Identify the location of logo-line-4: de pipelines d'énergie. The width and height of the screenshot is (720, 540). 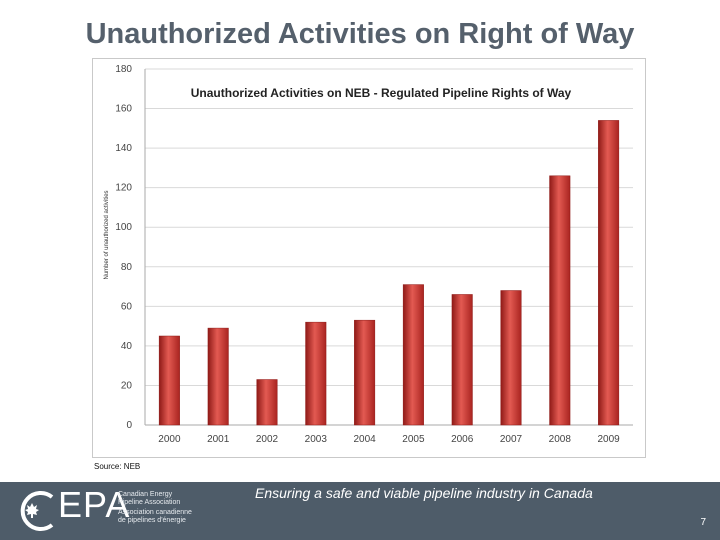
(152, 520).